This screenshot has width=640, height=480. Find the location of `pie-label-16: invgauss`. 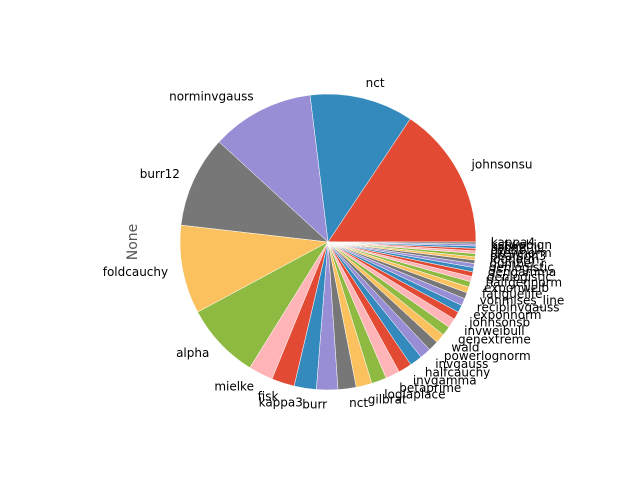

pie-label-16: invgauss is located at coordinates (461, 364).